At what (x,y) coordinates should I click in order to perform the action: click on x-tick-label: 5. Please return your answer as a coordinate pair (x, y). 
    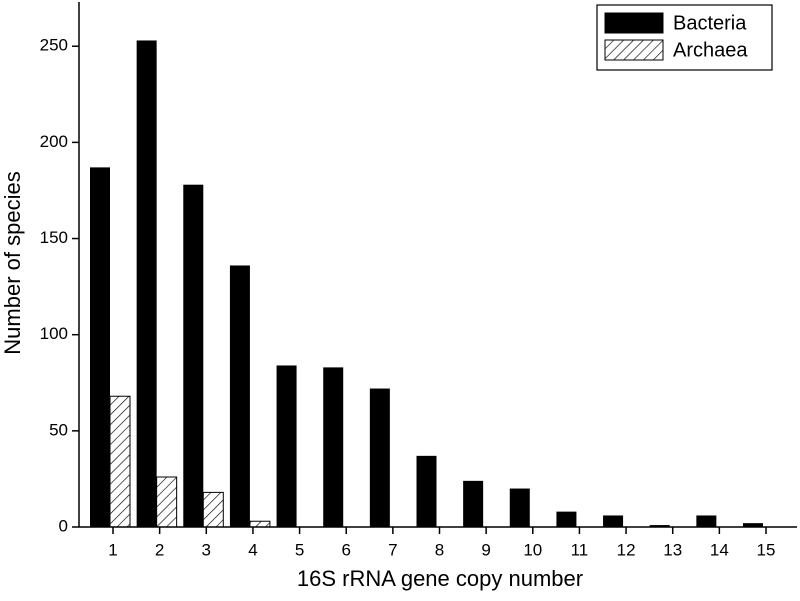
    Looking at the image, I should click on (299, 549).